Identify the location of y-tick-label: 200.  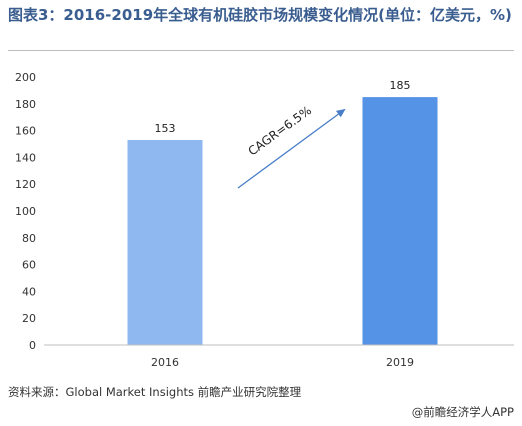
(25, 77).